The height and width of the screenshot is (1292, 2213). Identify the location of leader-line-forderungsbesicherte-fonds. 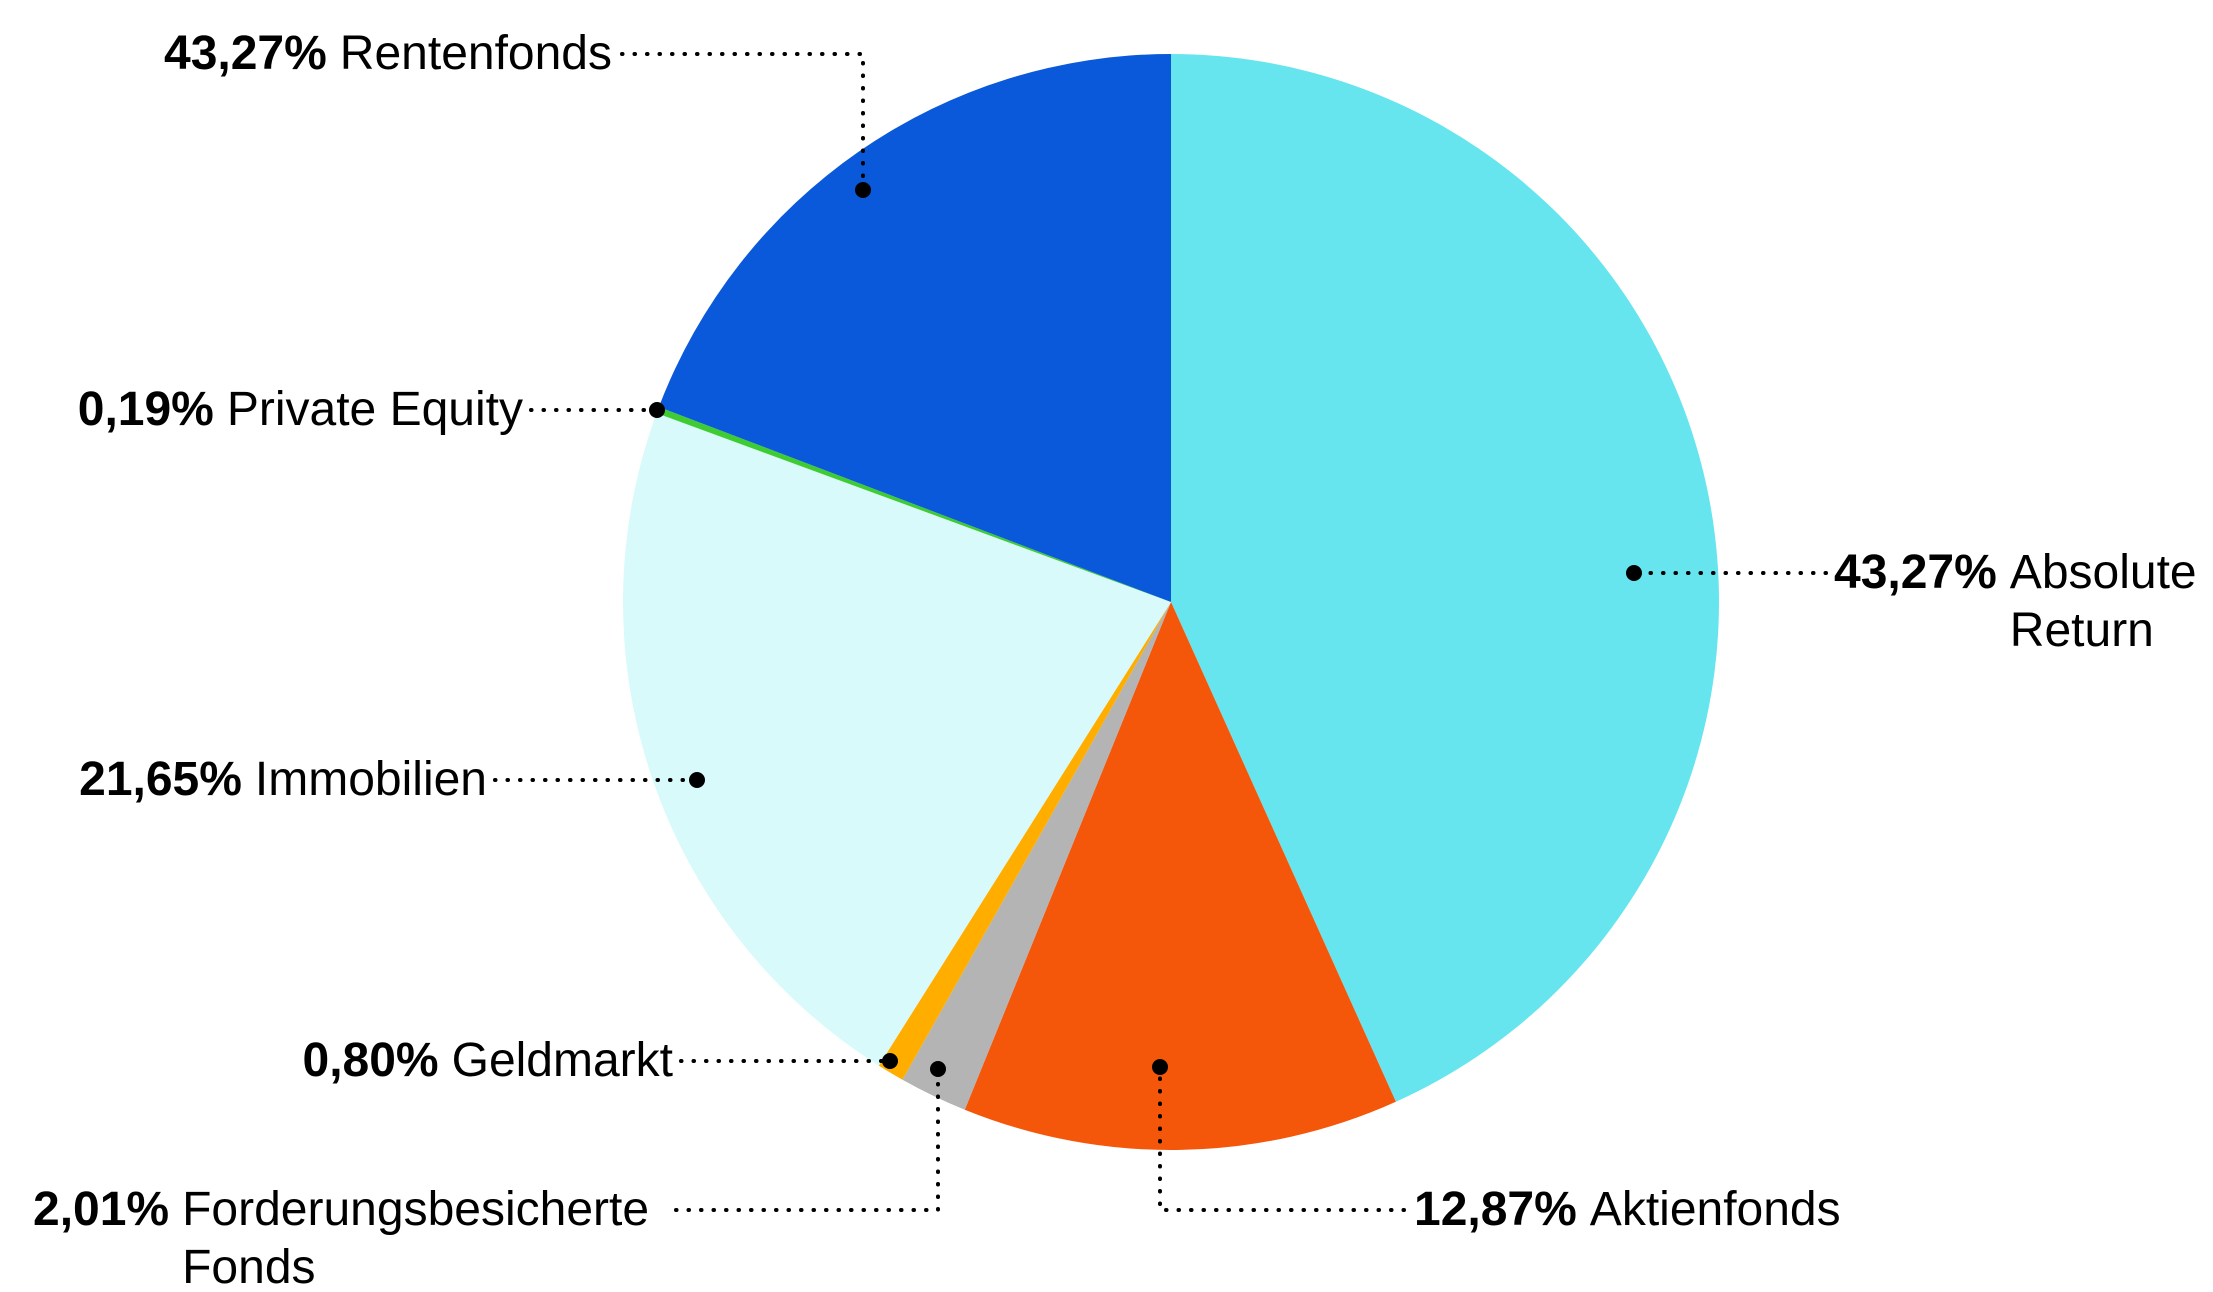
(807, 1139).